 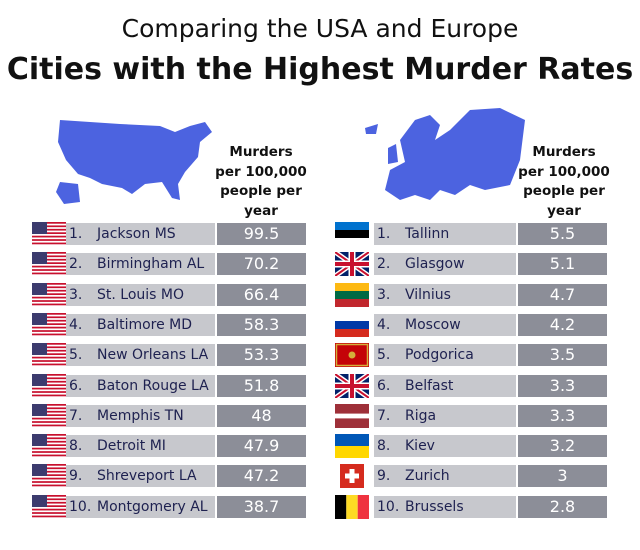 What do you see at coordinates (320, 69) in the screenshot?
I see `subtitle: Cities with the Highest Murder Rates` at bounding box center [320, 69].